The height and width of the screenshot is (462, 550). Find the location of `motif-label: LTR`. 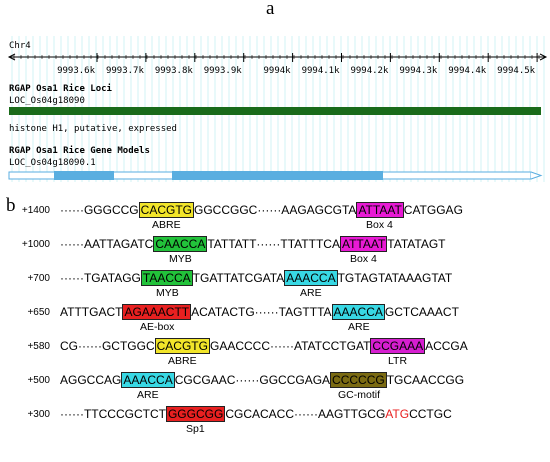

motif-label: LTR is located at coordinates (398, 361).